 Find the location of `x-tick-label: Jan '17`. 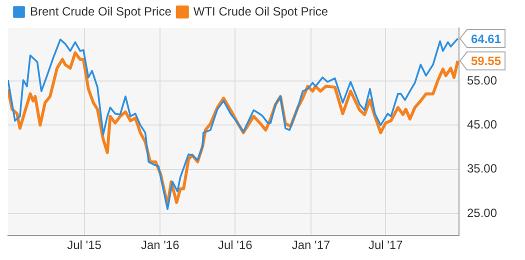

x-tick-label: Jan '17 is located at coordinates (311, 245).